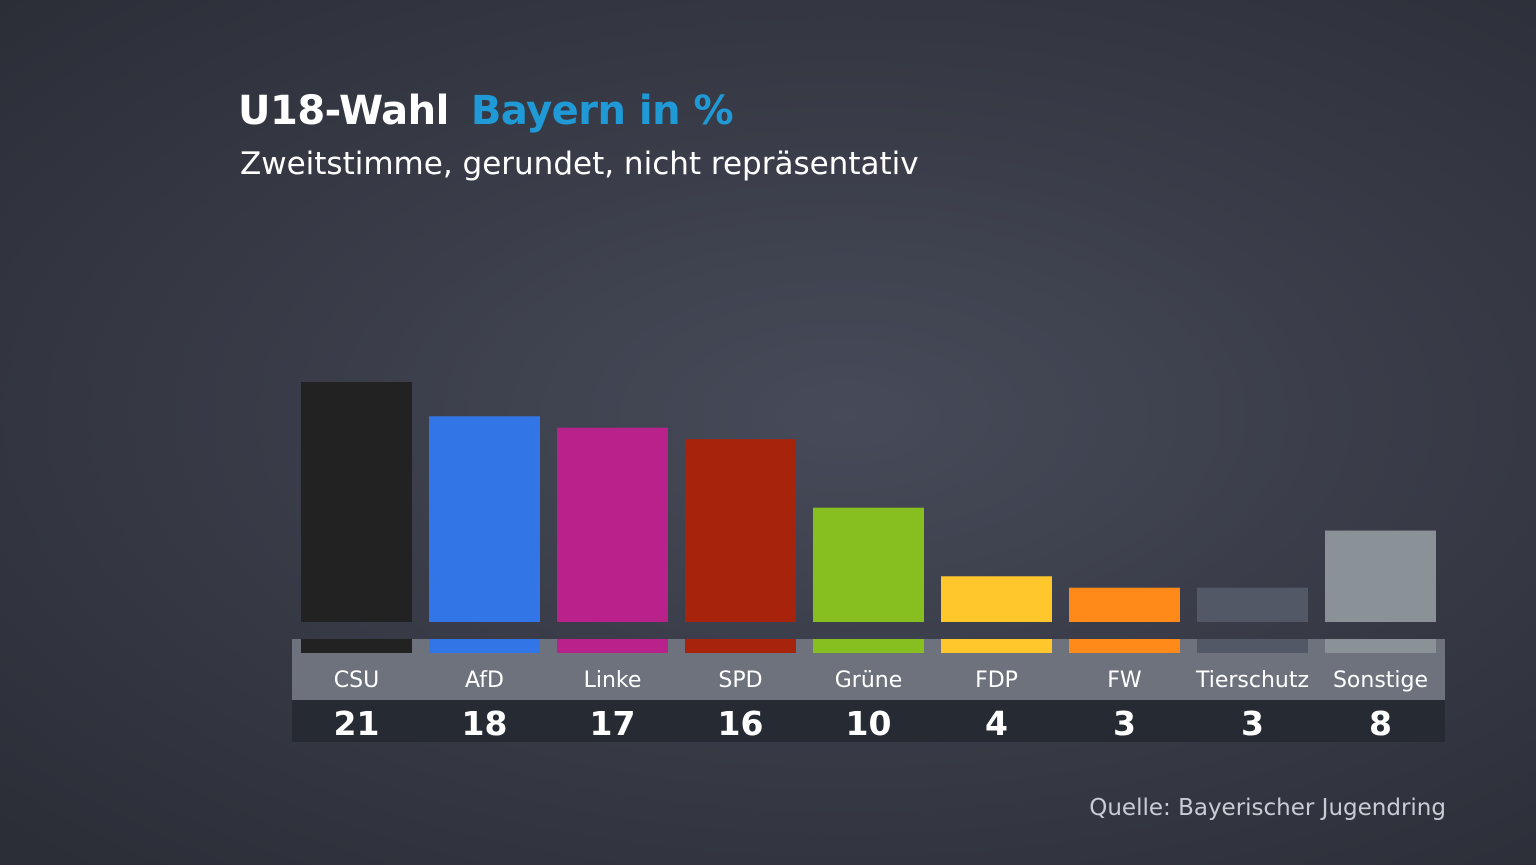  What do you see at coordinates (1252, 680) in the screenshot?
I see `category-label: Tierschutz` at bounding box center [1252, 680].